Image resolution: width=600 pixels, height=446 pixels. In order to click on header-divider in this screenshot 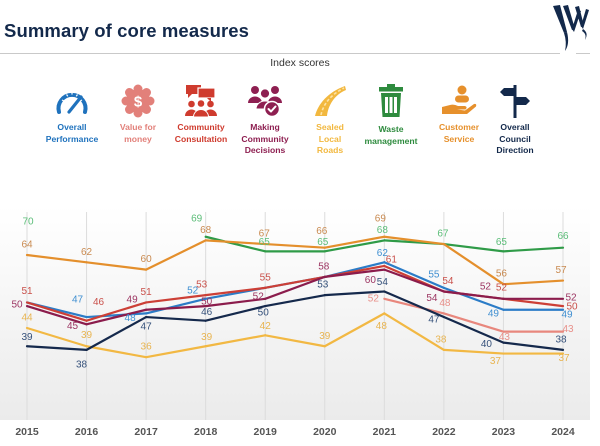, I will do `click(280, 53)`.